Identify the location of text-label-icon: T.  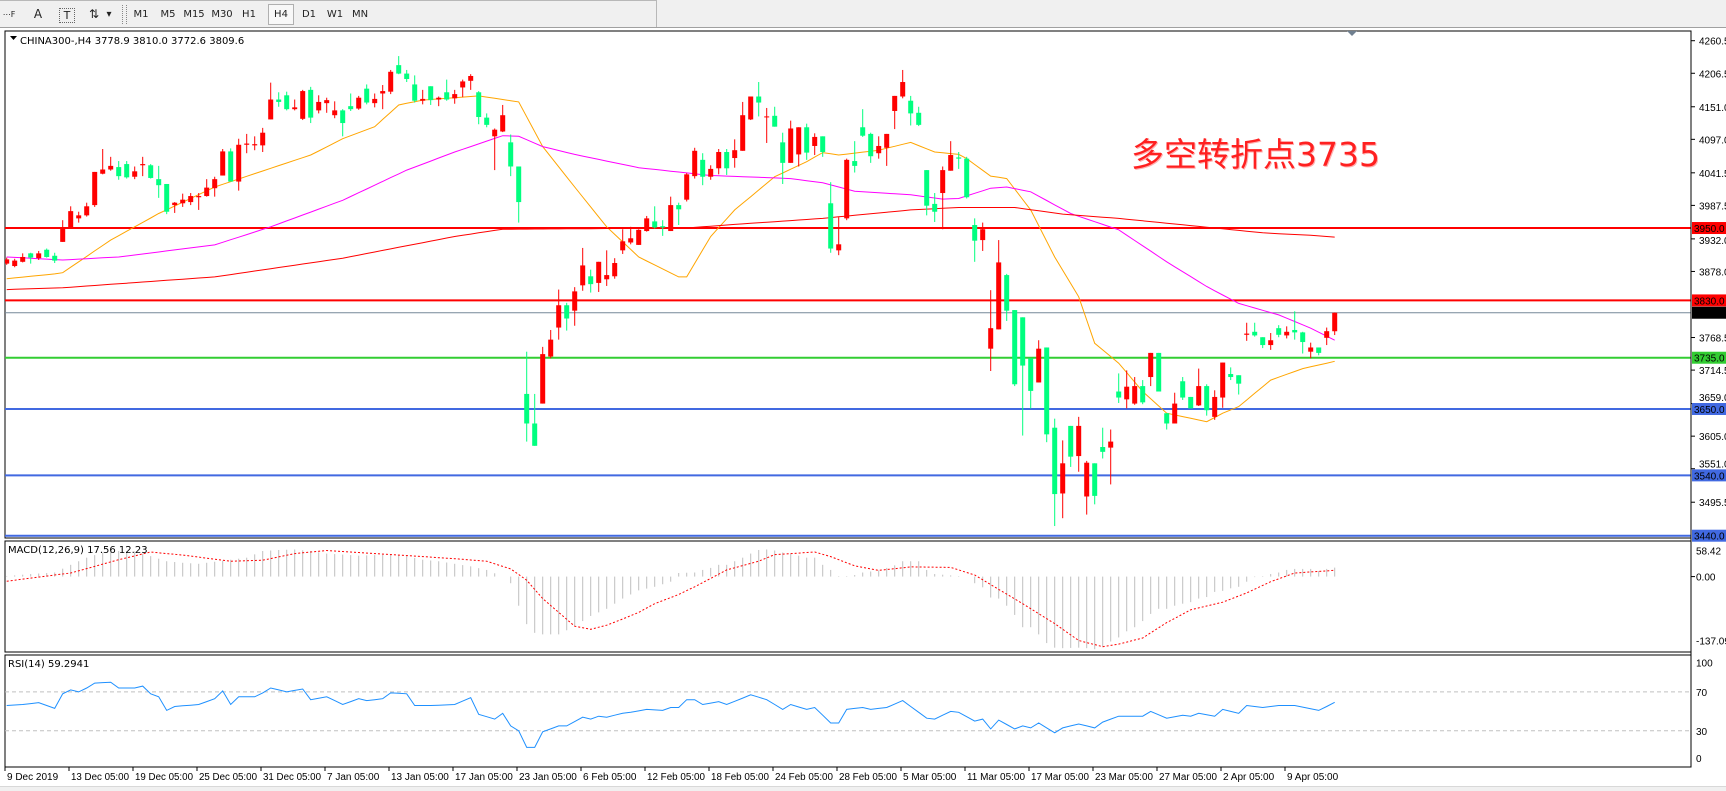
(67, 15).